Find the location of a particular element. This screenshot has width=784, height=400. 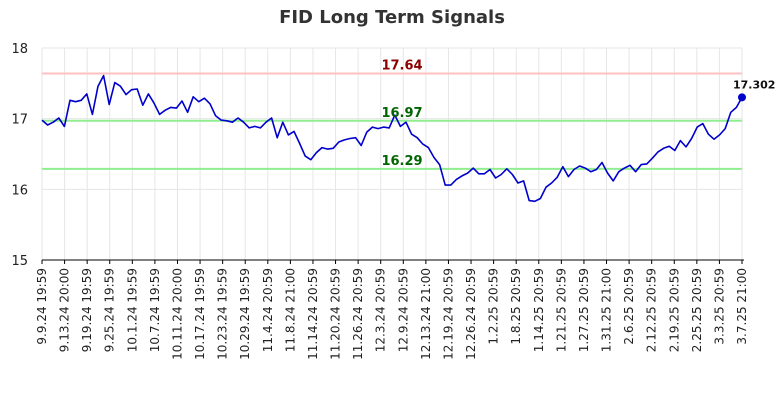

y-tick-label: 17 is located at coordinates (19, 120).